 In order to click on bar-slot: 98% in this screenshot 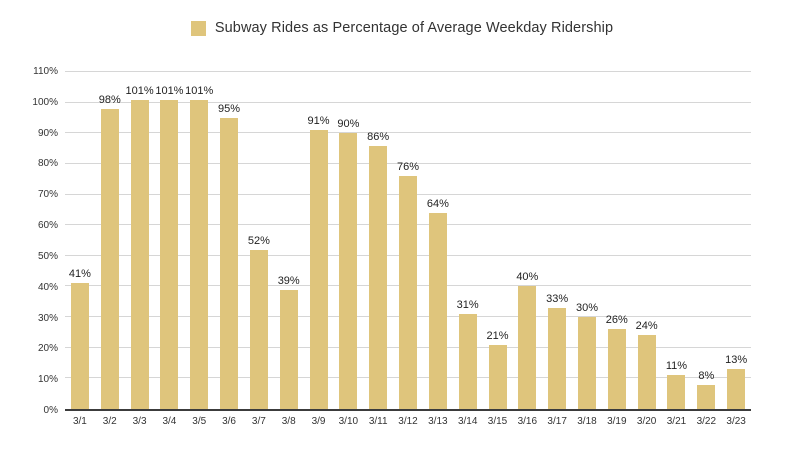, I will do `click(110, 240)`.